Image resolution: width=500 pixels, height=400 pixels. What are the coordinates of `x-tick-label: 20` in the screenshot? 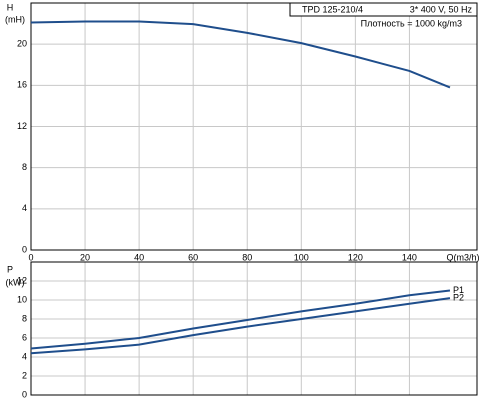 It's located at (85, 257).